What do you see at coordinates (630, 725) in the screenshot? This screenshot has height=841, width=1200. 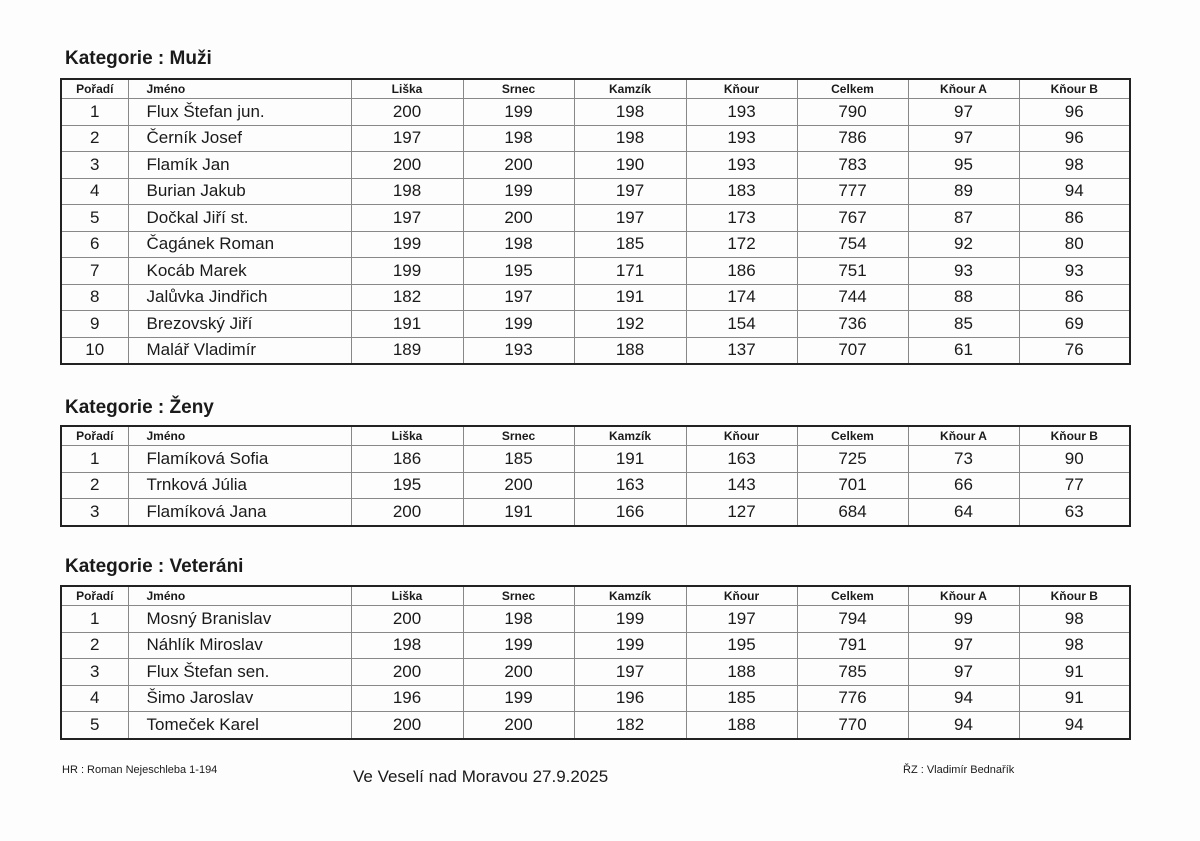 I see `cell-kamzik: 182` at bounding box center [630, 725].